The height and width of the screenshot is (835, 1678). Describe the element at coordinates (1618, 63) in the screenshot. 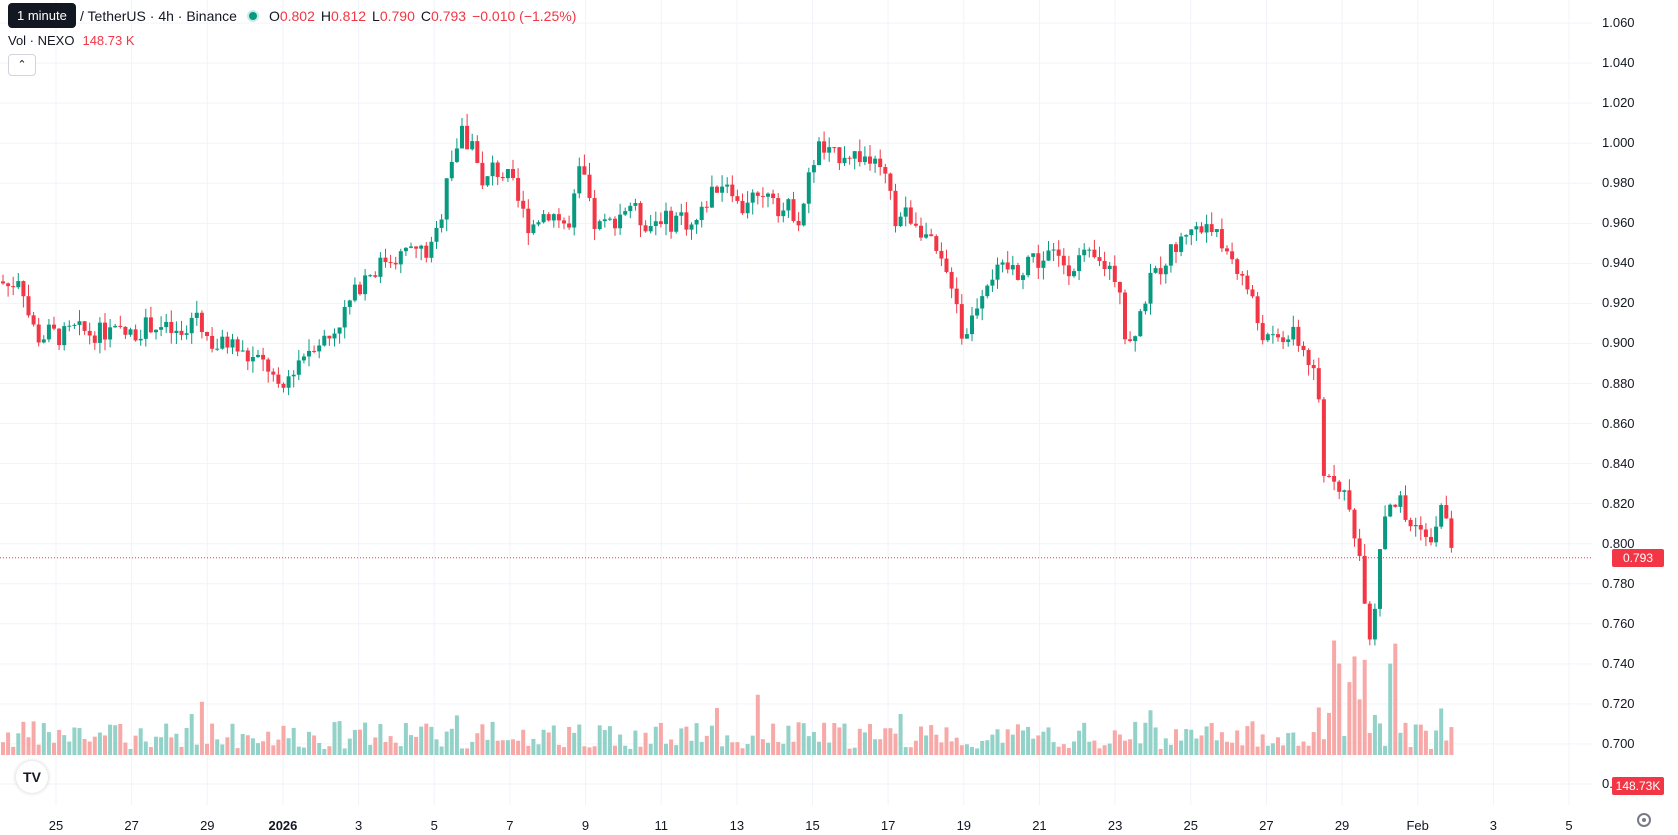

I see `price-tick: 1.040` at that location.